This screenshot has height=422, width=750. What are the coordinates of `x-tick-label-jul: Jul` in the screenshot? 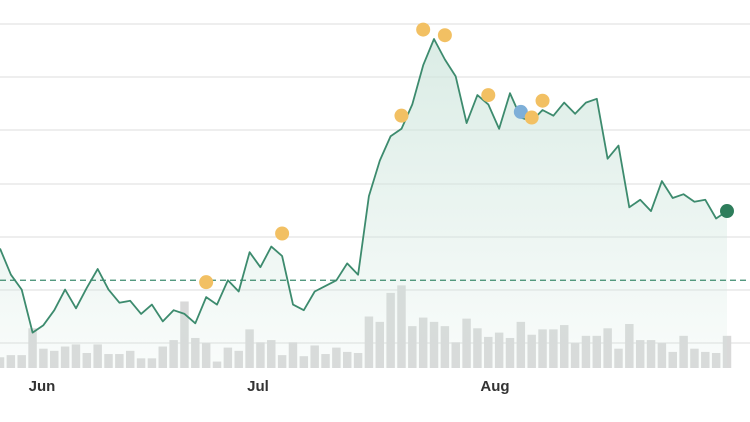 It's located at (258, 386).